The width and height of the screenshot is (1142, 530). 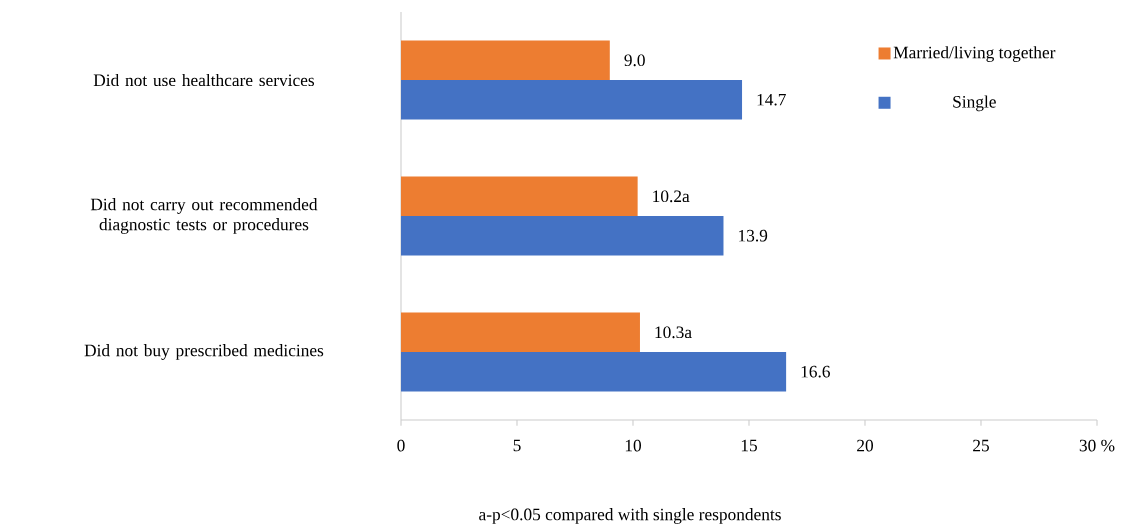 I want to click on text: a-p<0.05 compared with single respondents, so click(x=630, y=516).